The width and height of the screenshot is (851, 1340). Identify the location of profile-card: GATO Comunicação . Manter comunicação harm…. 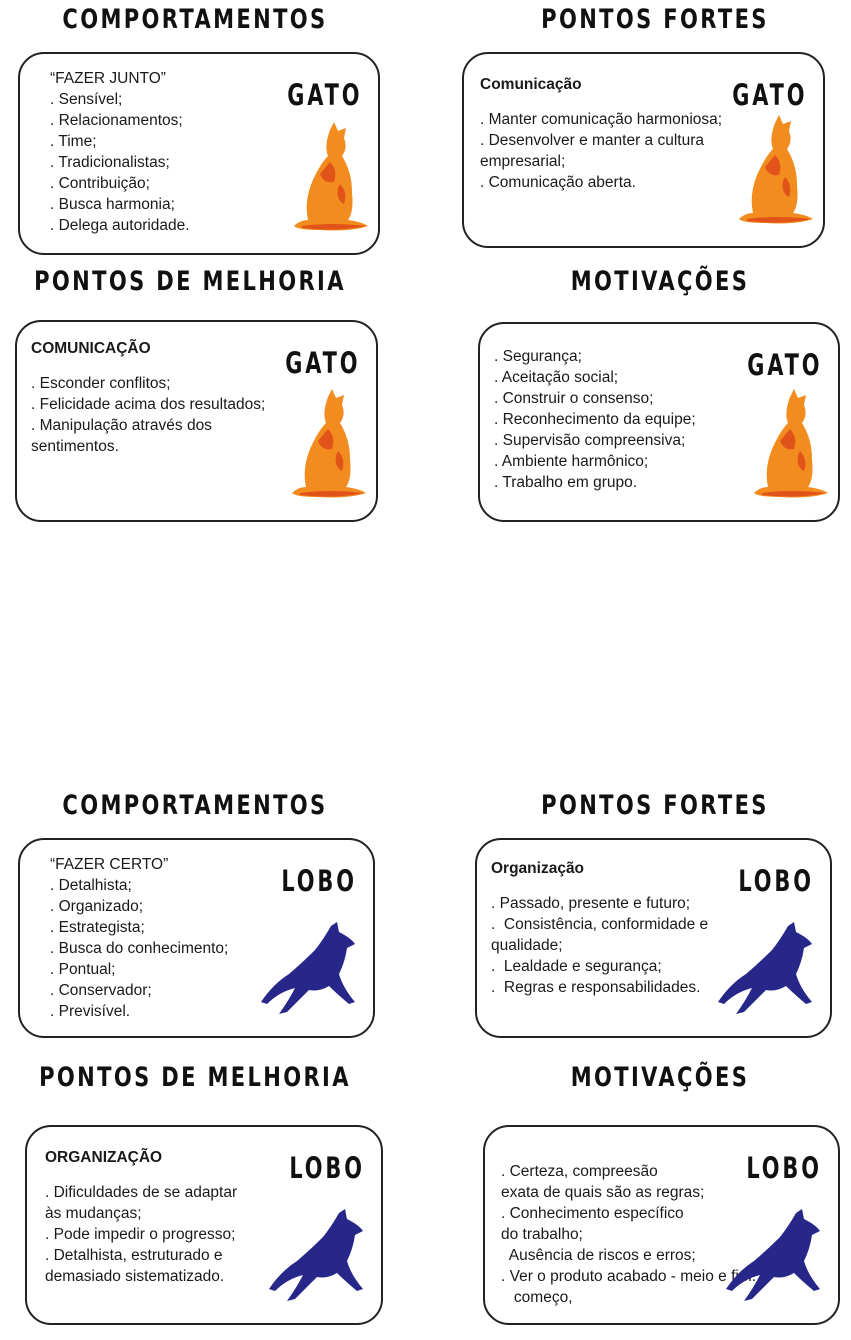
(643, 150).